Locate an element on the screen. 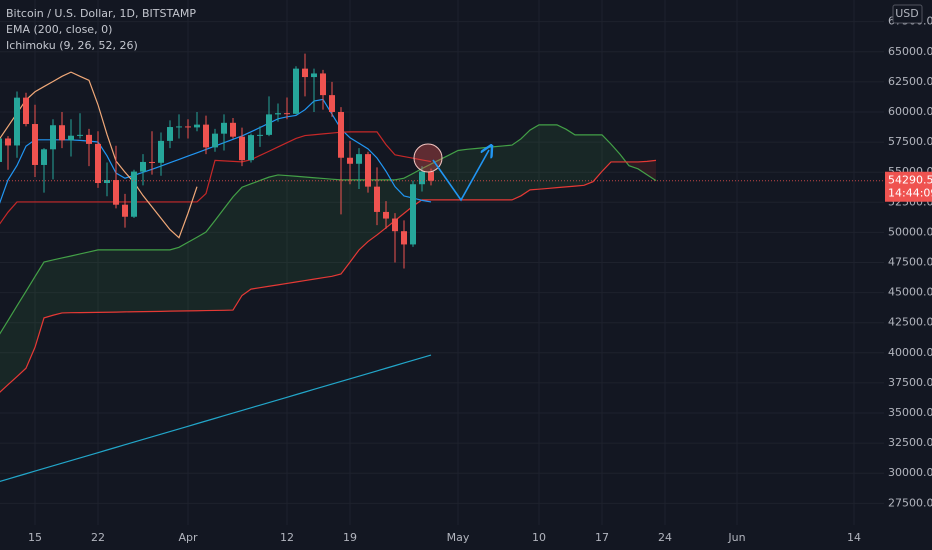 This screenshot has height=550, width=932. x-tick-label: 17 is located at coordinates (602, 537).